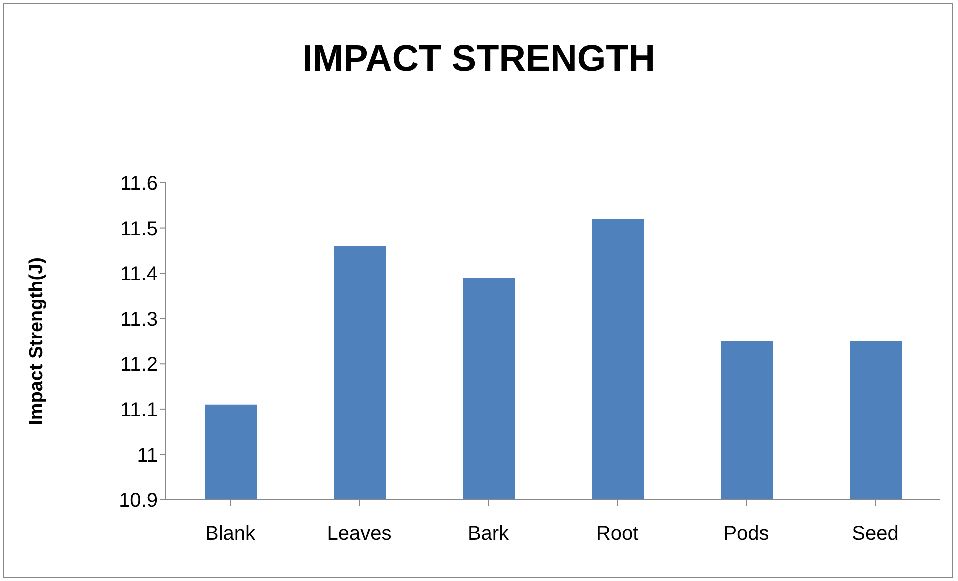 The height and width of the screenshot is (581, 958). I want to click on y-tick-label: 11.4, so click(139, 275).